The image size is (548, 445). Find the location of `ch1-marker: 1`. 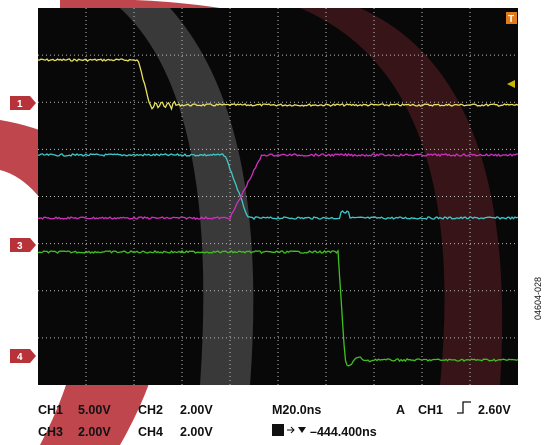

ch1-marker: 1 is located at coordinates (23, 103).